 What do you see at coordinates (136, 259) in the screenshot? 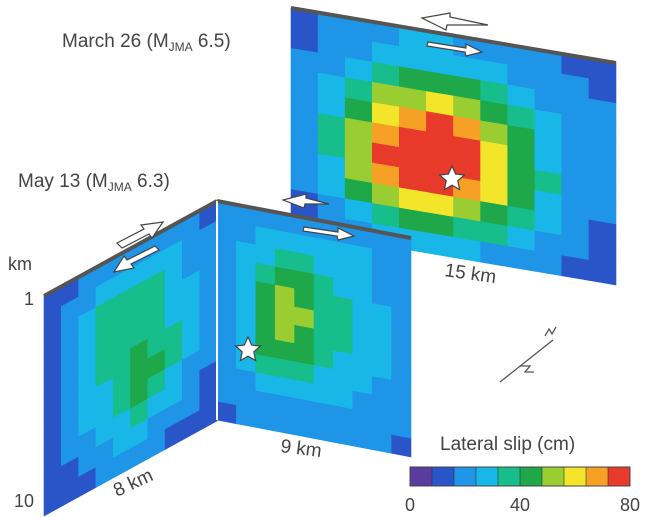
I see `may13-west-slip-arrow-solid` at bounding box center [136, 259].